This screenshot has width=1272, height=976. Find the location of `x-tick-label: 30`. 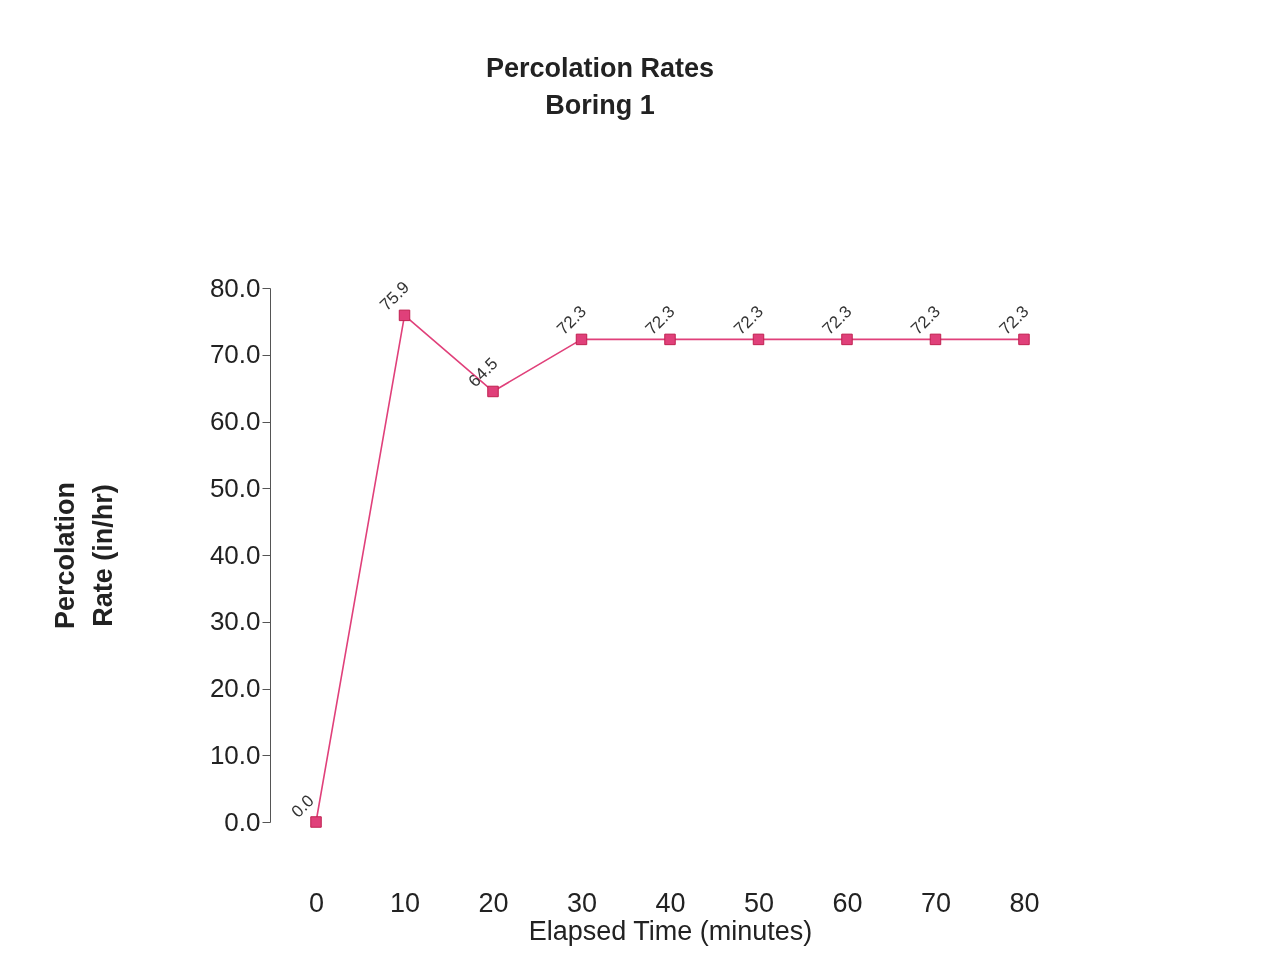

x-tick-label: 30 is located at coordinates (582, 902).